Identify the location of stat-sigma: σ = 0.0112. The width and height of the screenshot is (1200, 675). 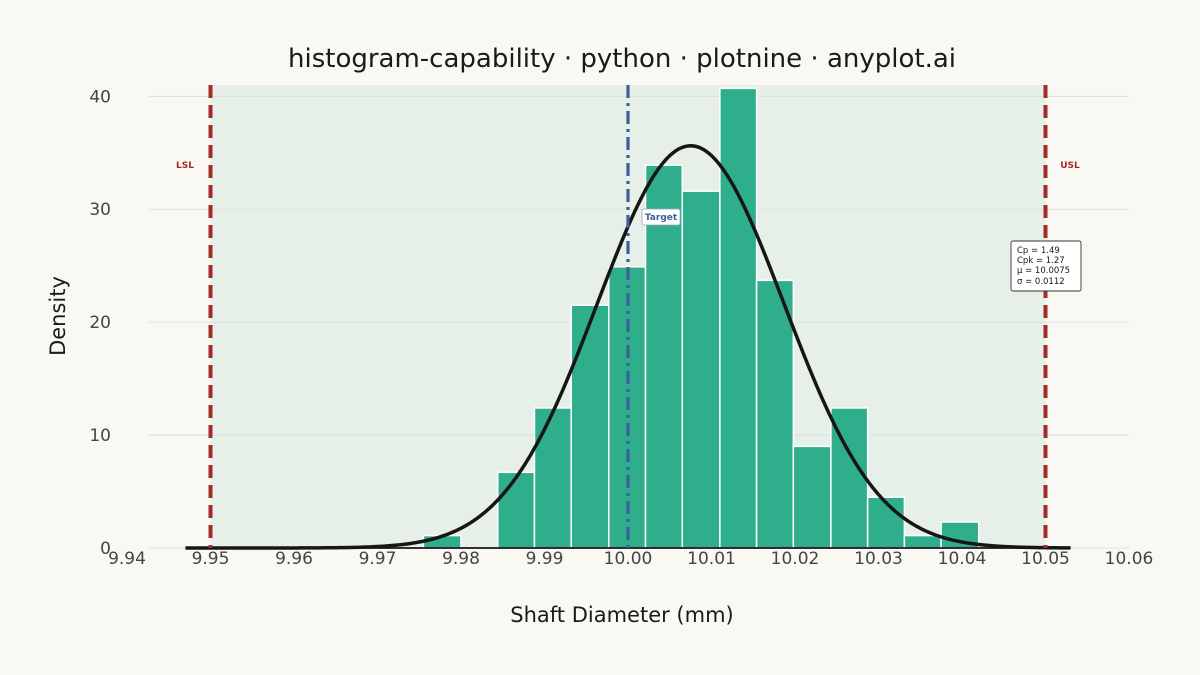
(1041, 282).